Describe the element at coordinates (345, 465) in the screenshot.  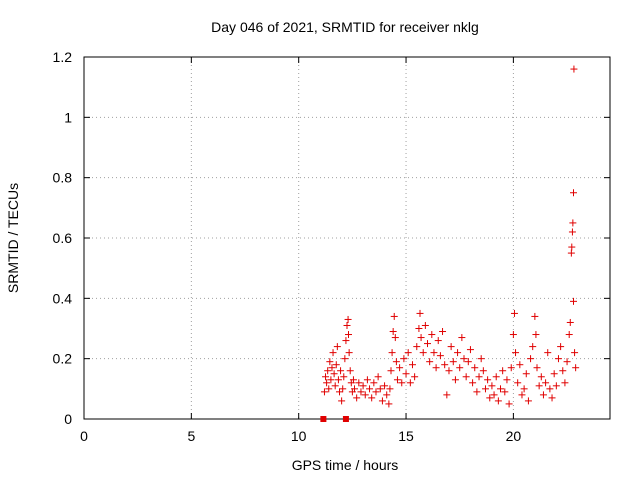
I see `x-axis-label: GPS time / hours` at that location.